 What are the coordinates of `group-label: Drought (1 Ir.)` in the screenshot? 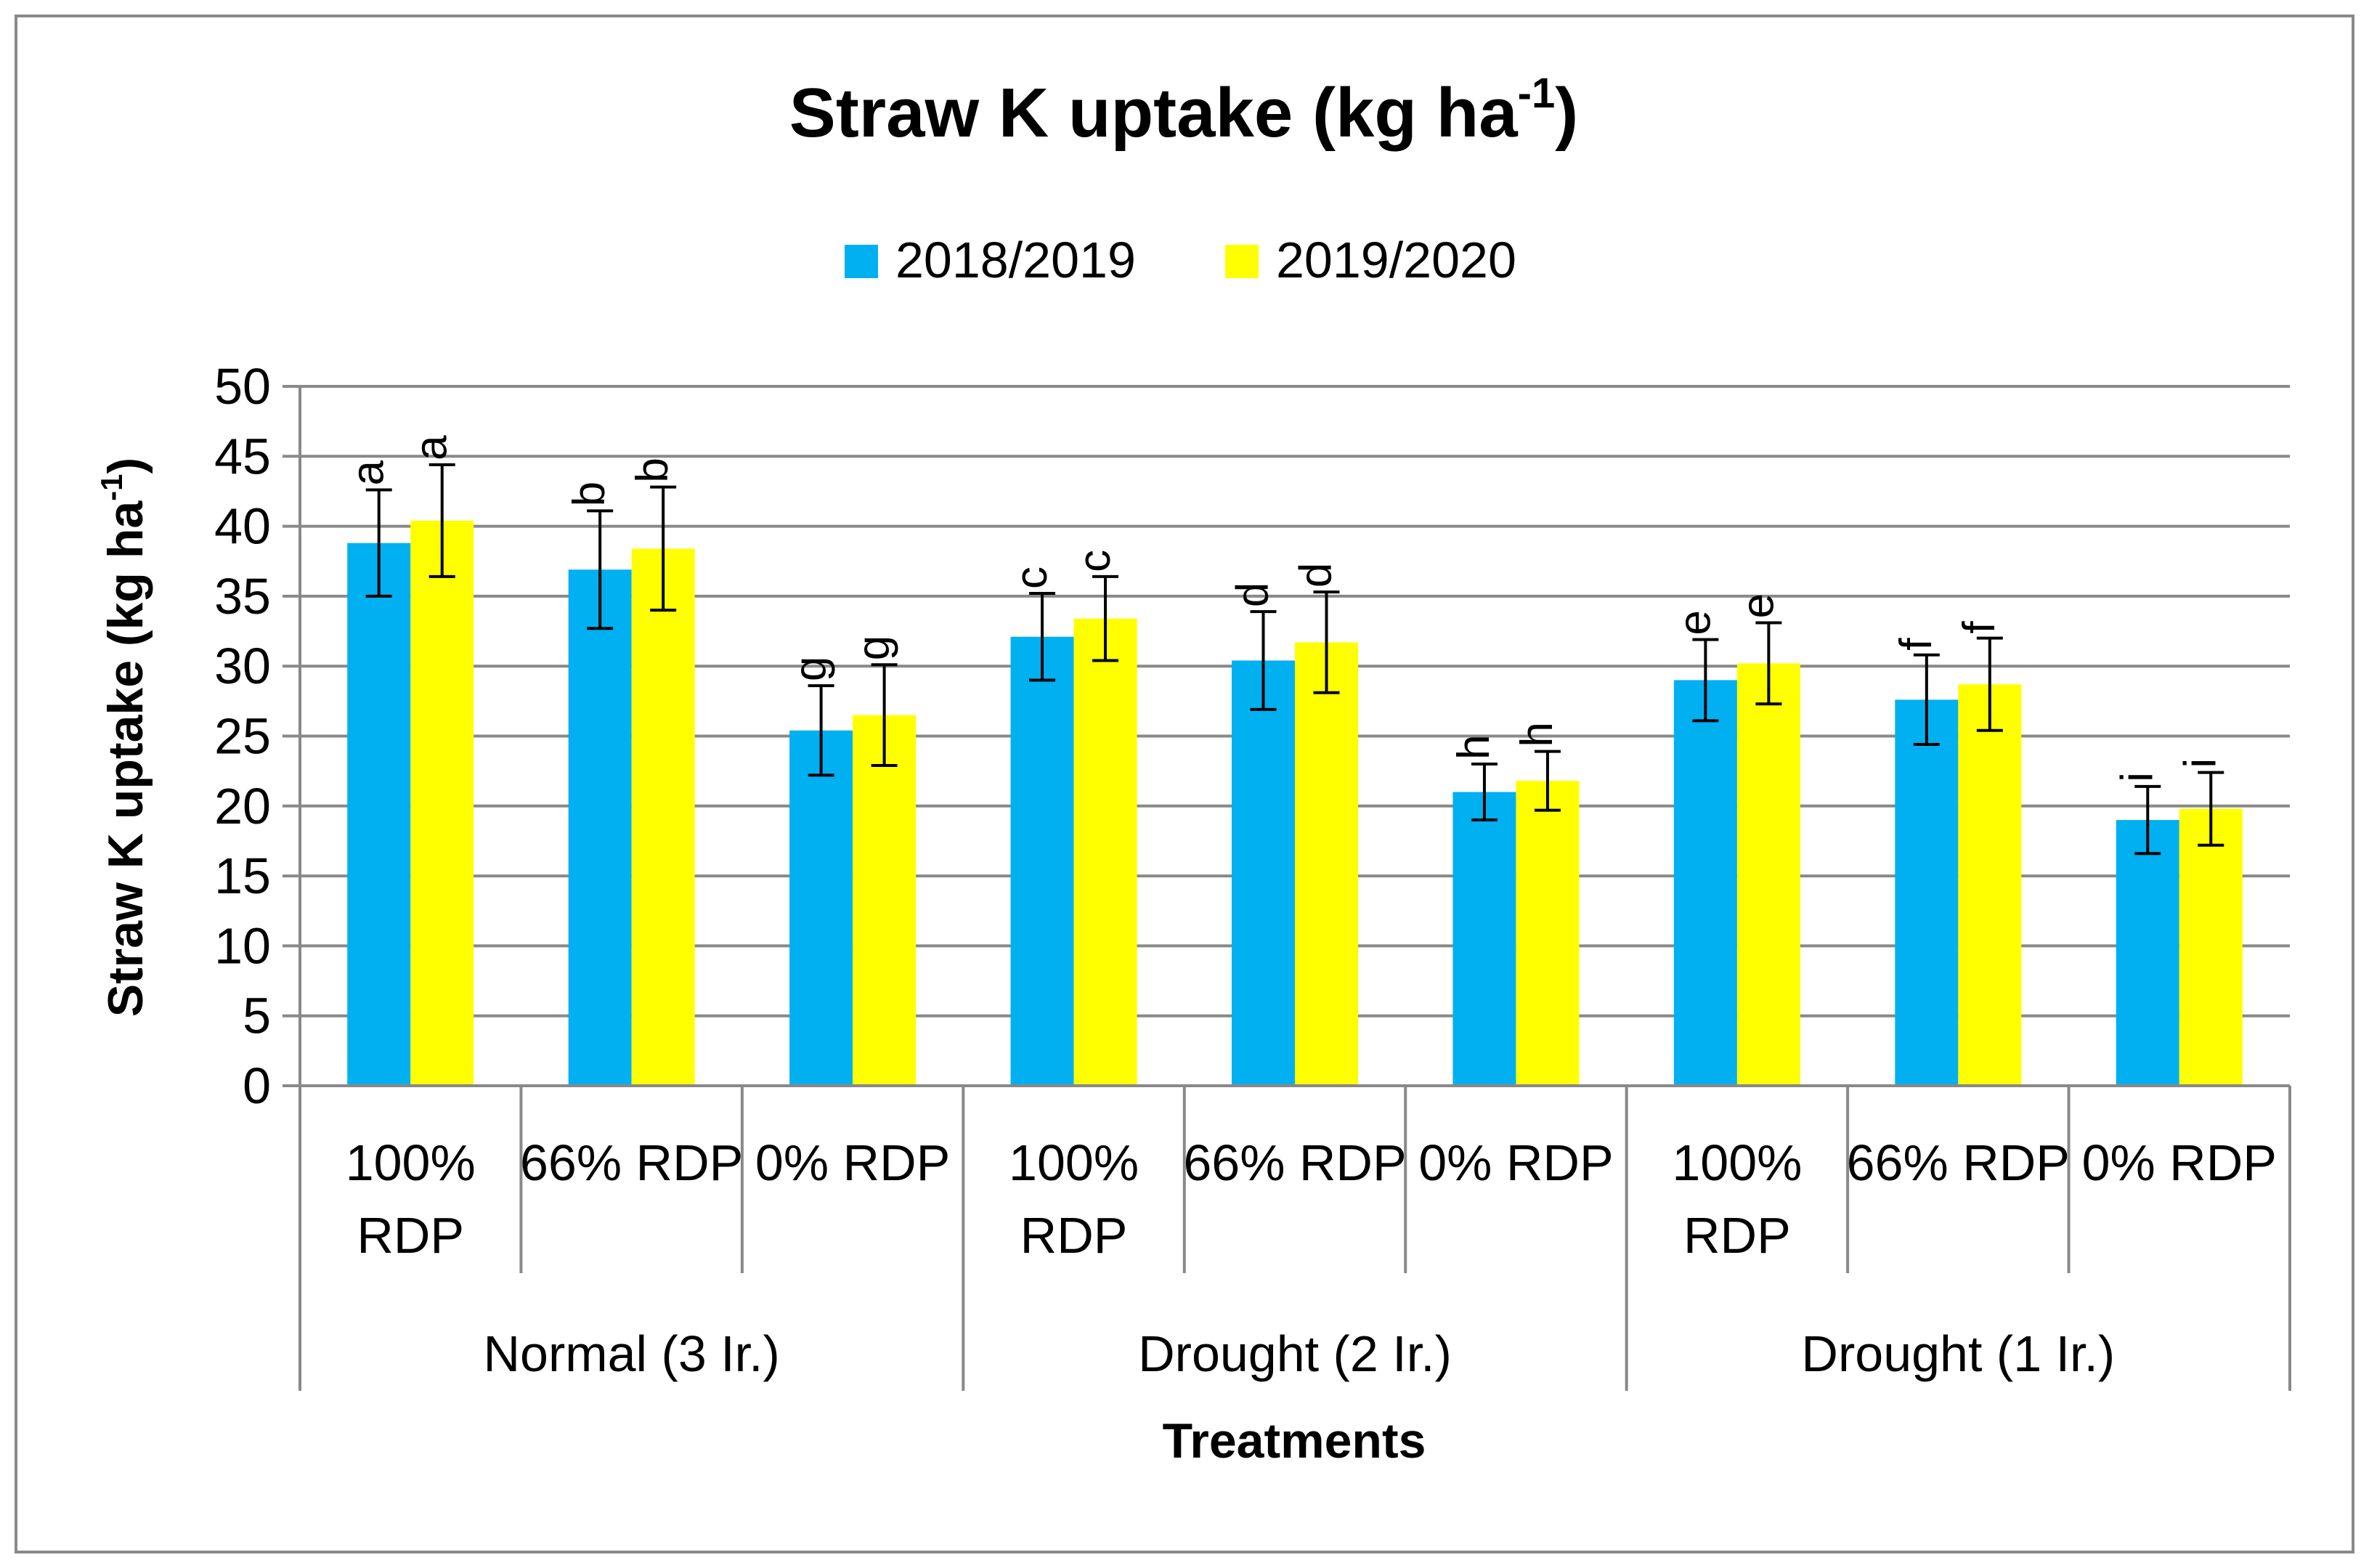 It's located at (1958, 1353).